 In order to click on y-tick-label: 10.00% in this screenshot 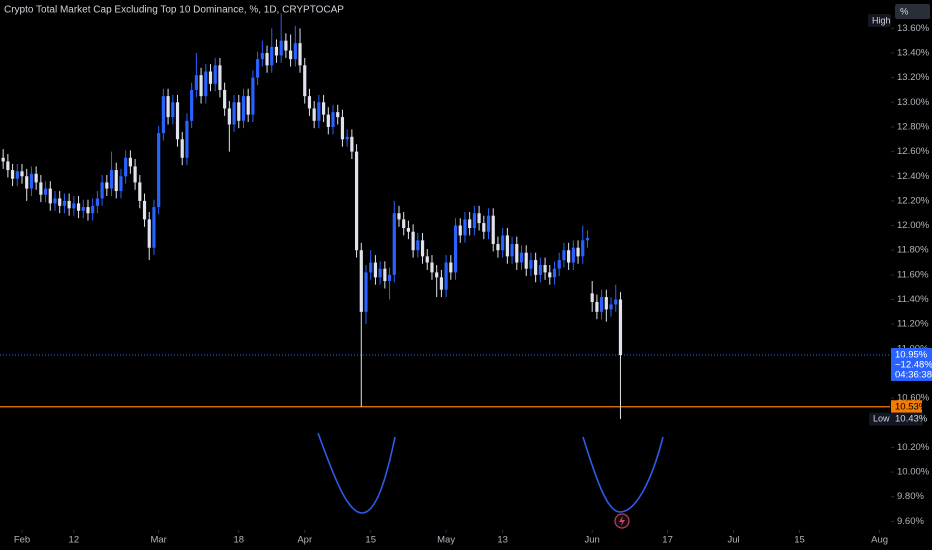, I will do `click(913, 472)`.